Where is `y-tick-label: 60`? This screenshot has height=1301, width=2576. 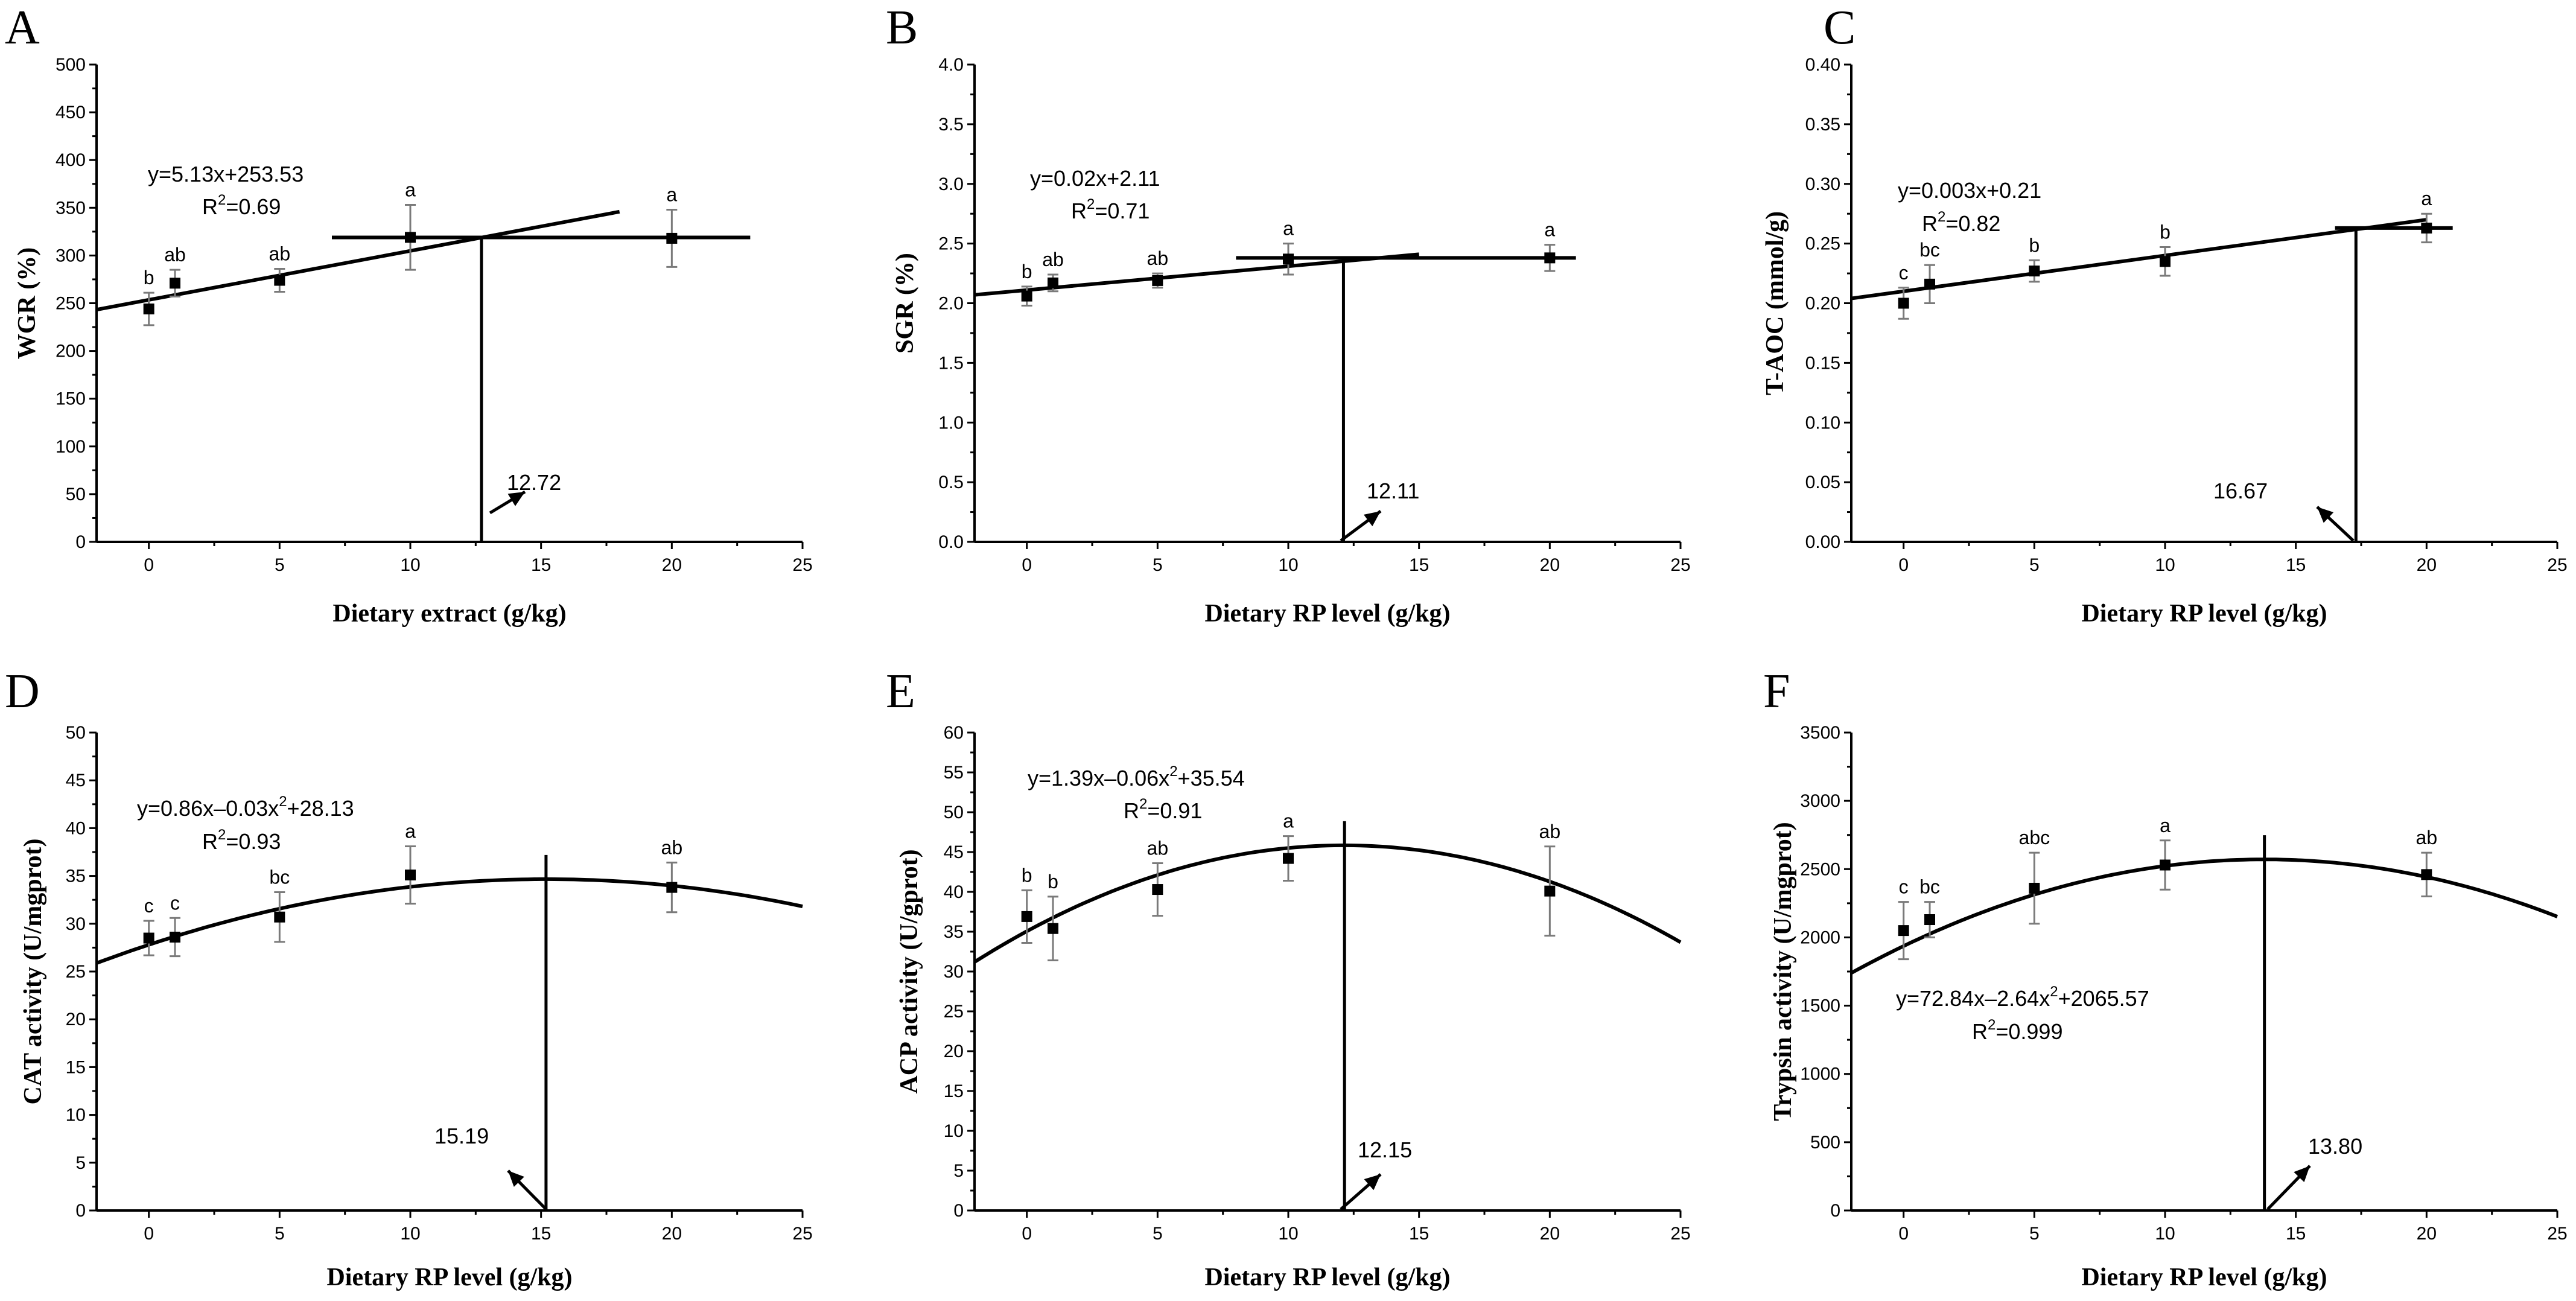 y-tick-label: 60 is located at coordinates (954, 733).